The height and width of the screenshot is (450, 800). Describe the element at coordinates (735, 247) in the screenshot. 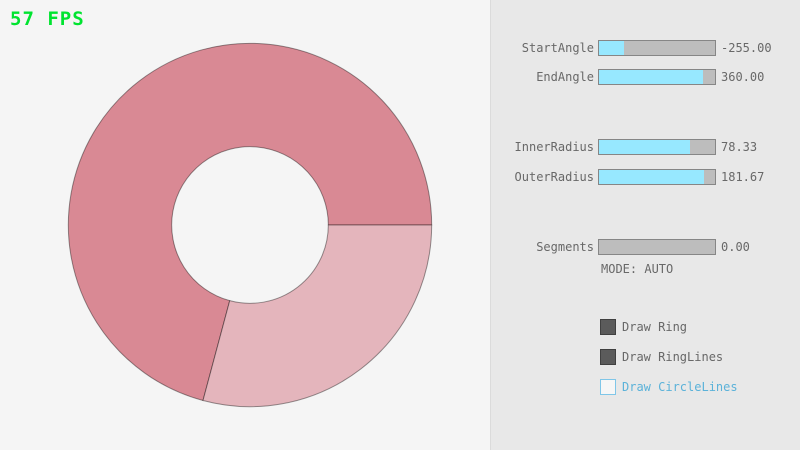

I see `segments-value: 0.00` at that location.